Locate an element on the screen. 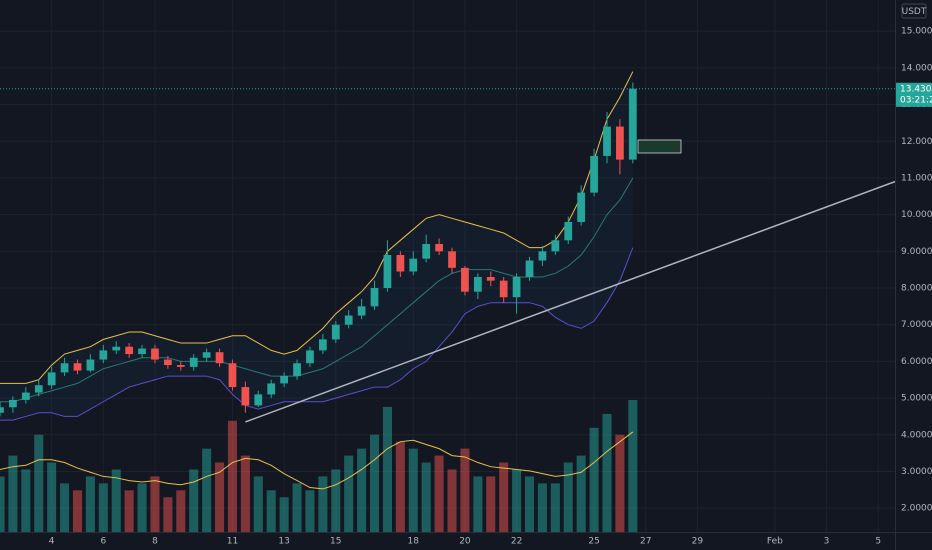  x-tick-label: Feb is located at coordinates (775, 542).